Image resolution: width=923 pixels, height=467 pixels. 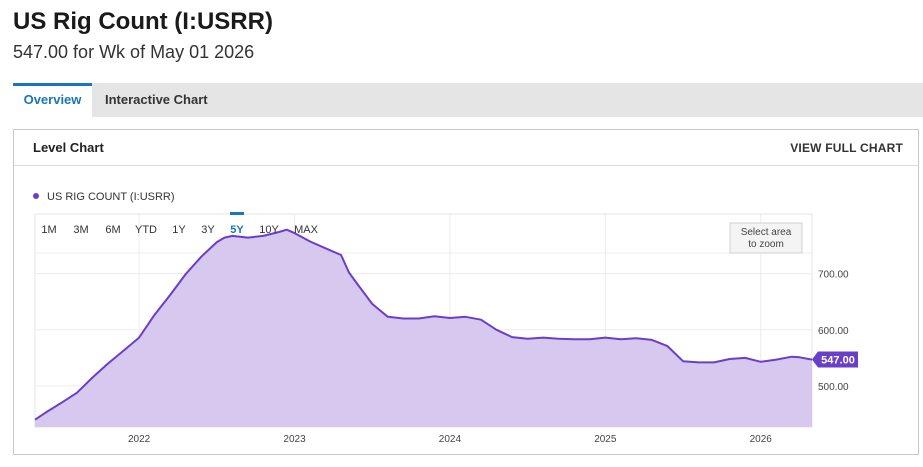 What do you see at coordinates (468, 100) in the screenshot?
I see `tab-bar: Overview Interactive Chart` at bounding box center [468, 100].